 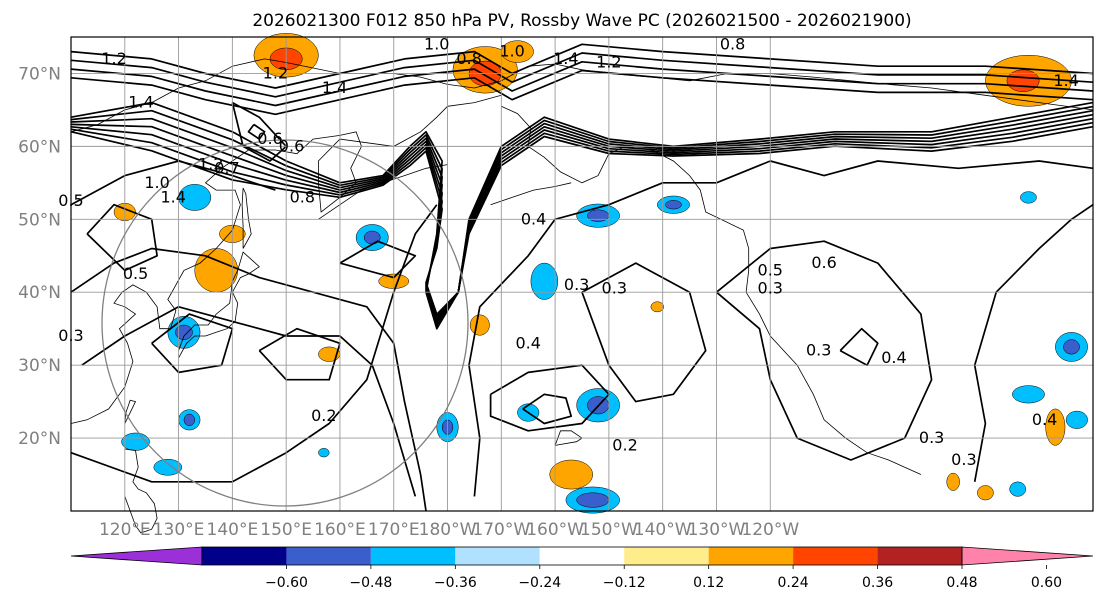 What do you see at coordinates (233, 530) in the screenshot?
I see `lon-label: 140°E` at bounding box center [233, 530].